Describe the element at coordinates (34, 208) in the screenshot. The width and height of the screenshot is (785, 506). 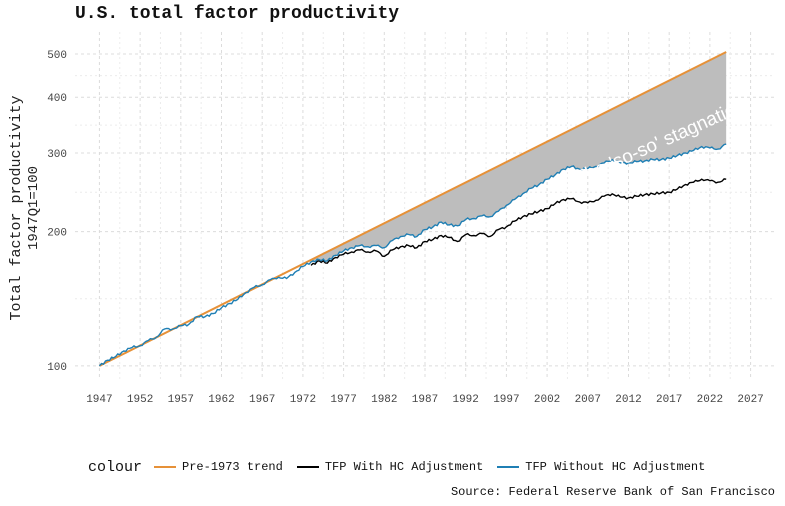
I see `y-axis-label-line2: 1947Q1=100` at that location.